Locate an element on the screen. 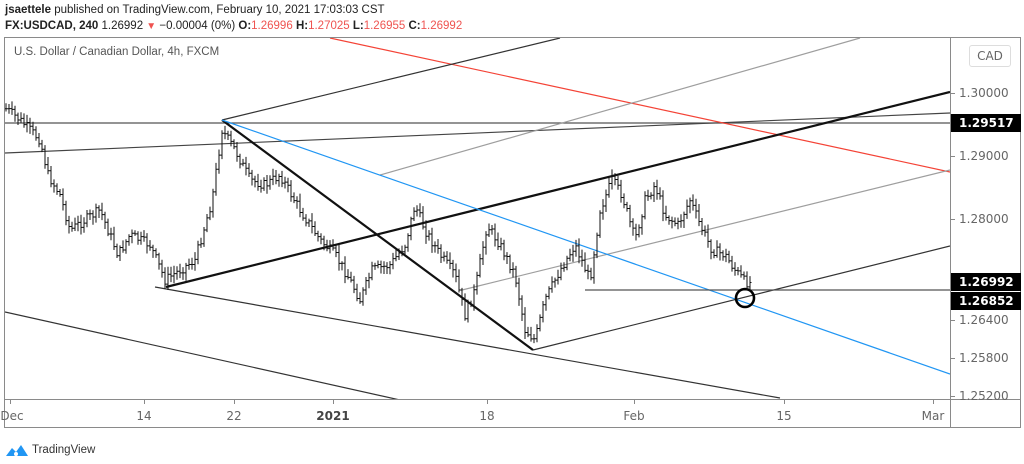  price-badge-129517: 1.29517 is located at coordinates (986, 123).